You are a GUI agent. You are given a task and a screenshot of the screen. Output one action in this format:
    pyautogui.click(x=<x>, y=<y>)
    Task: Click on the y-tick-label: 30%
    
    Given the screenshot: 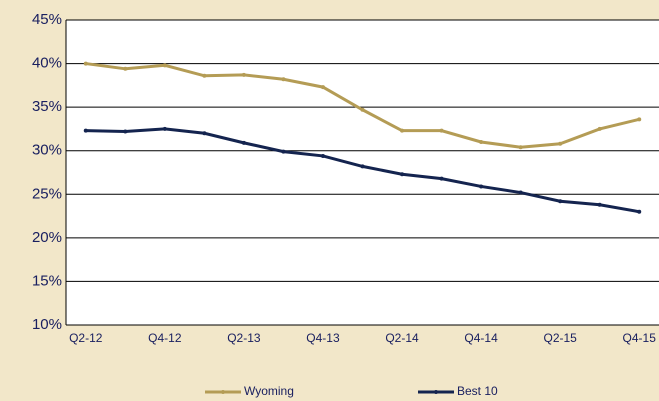 What is the action you would take?
    pyautogui.click(x=47, y=150)
    